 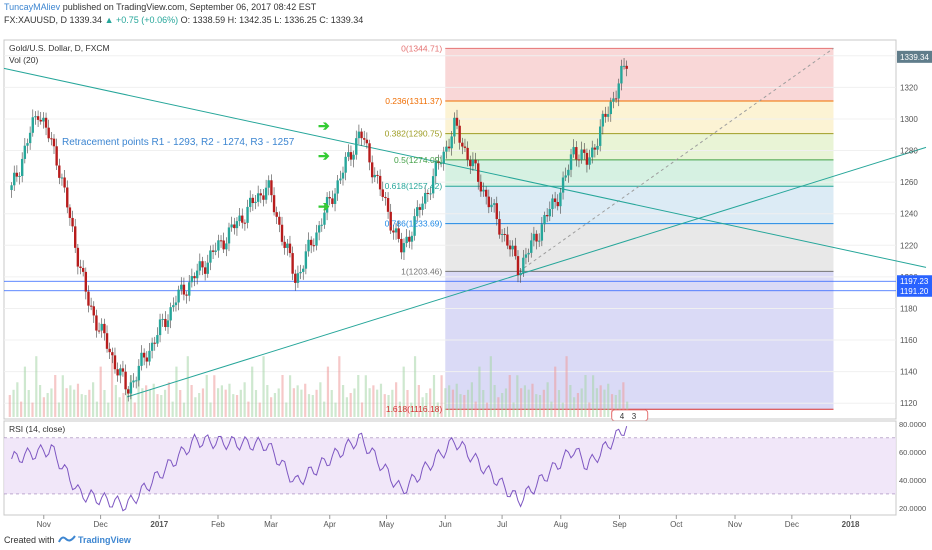 What do you see at coordinates (44, 524) in the screenshot?
I see `x-tick-label: Nov` at bounding box center [44, 524].